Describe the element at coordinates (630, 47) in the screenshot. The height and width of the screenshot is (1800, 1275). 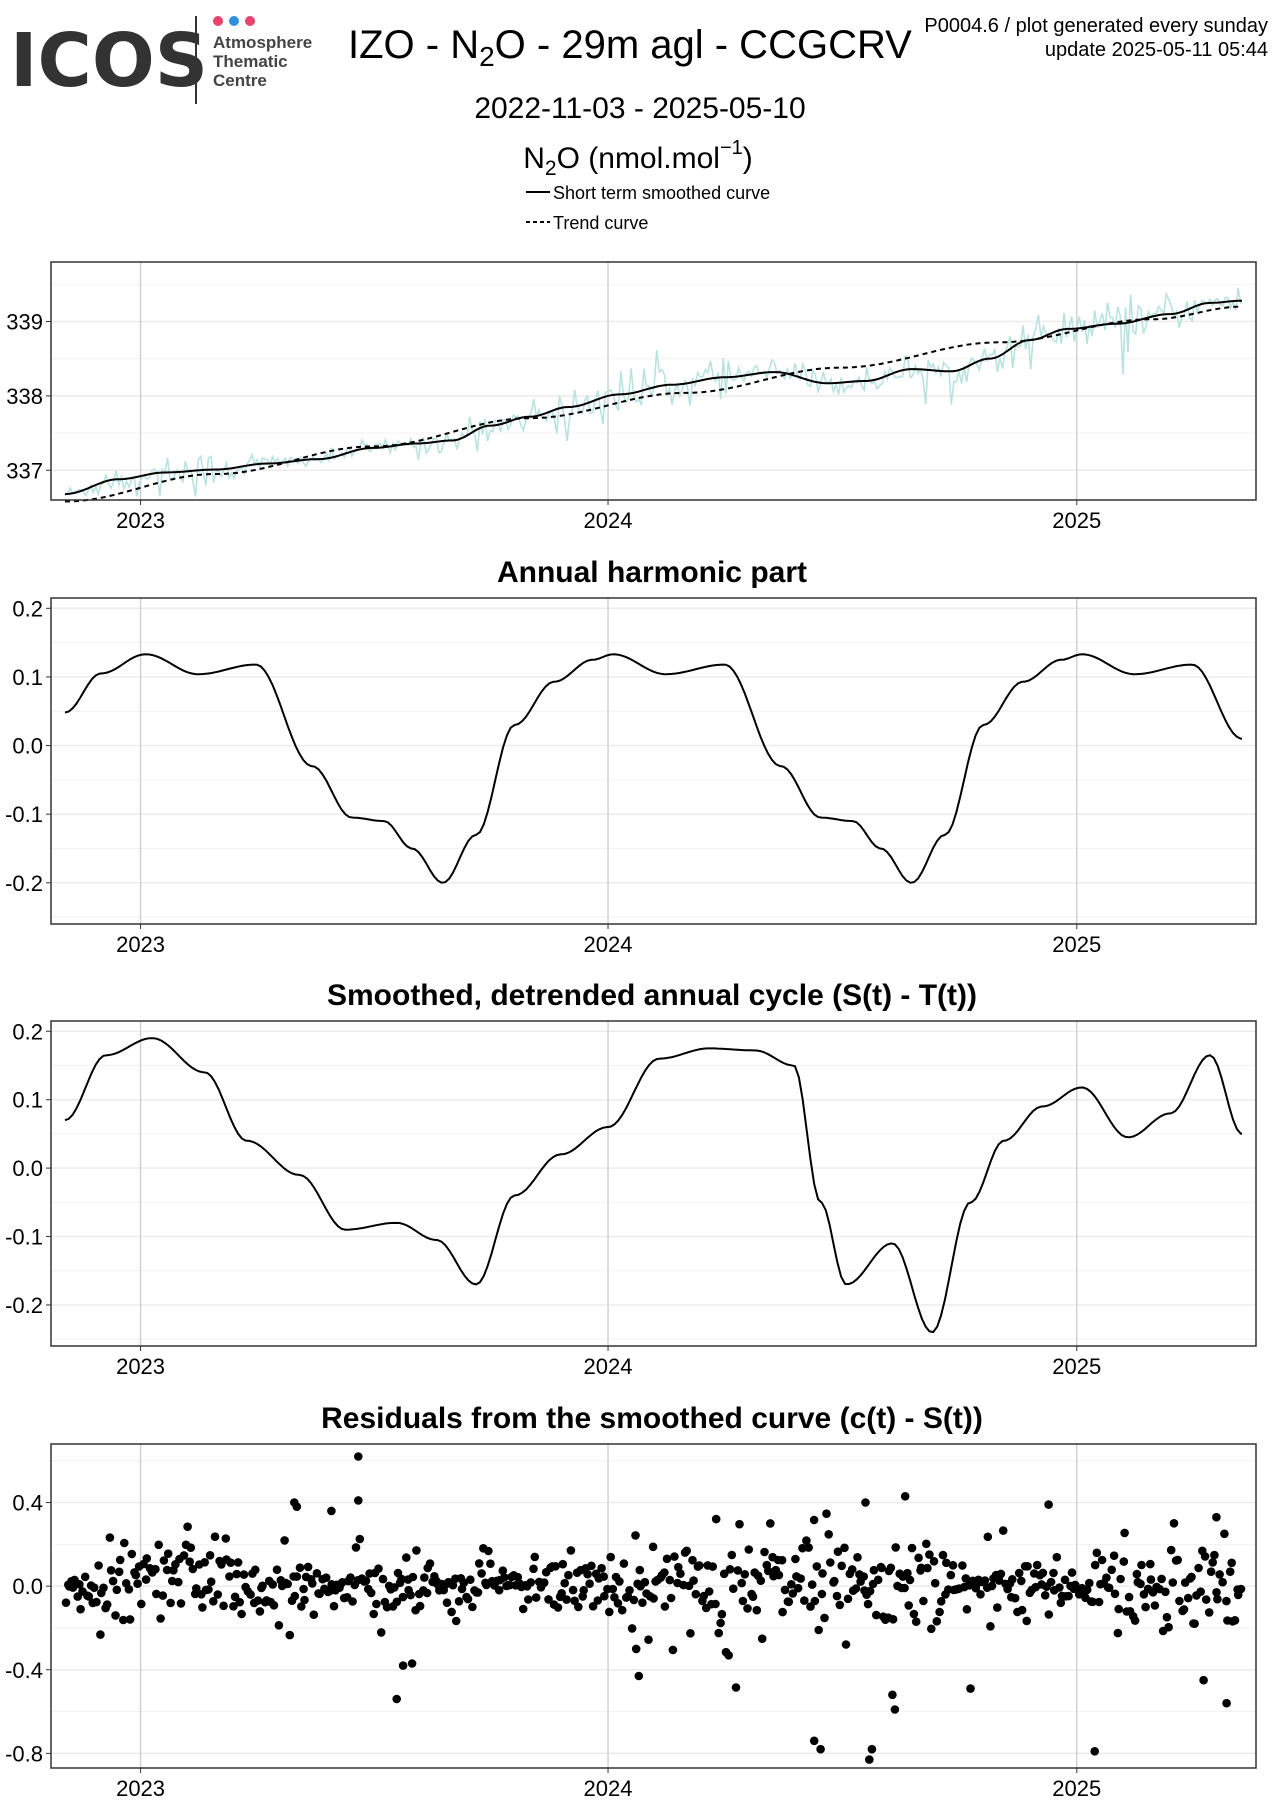
I see `chart-title: IZO - N2O - 29m agl - CCGCRV` at that location.